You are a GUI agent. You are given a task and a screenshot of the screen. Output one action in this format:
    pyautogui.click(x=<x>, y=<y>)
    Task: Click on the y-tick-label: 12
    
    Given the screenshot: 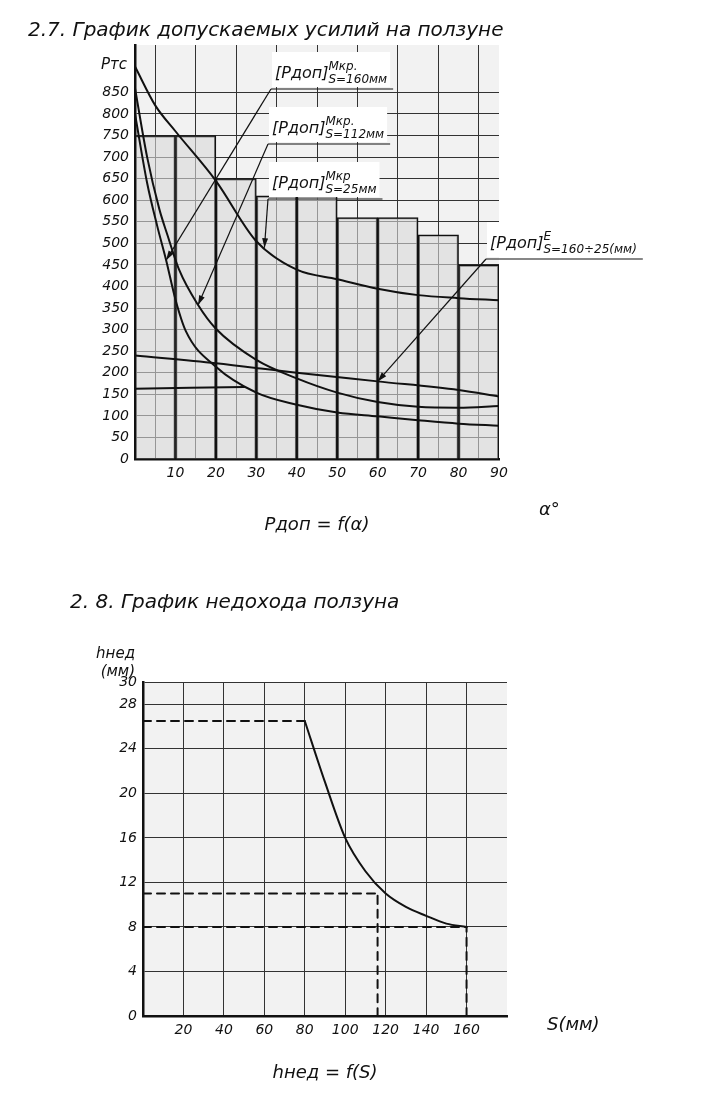 What is the action you would take?
    pyautogui.click(x=128, y=881)
    